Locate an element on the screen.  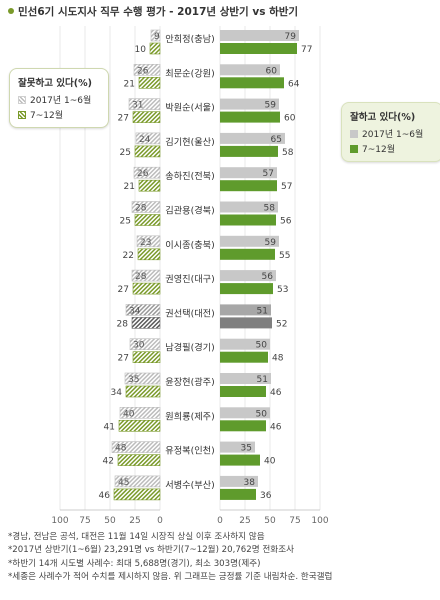
category-label: 서병수(부산) is located at coordinates (189, 485).